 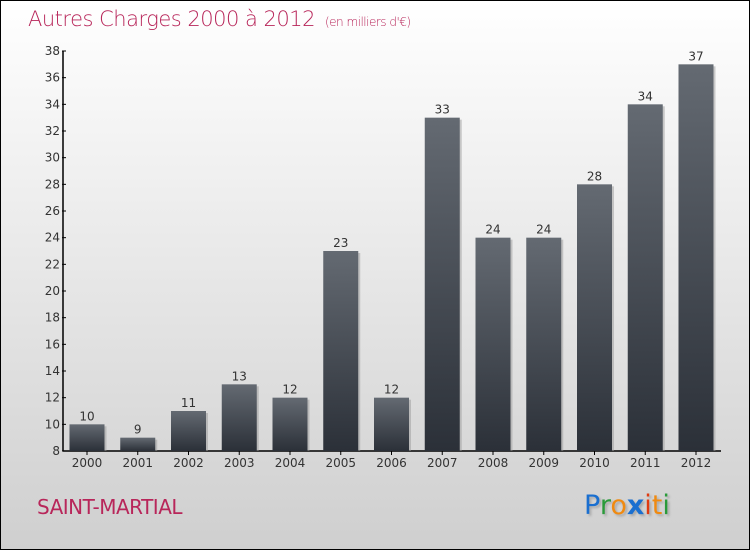 What do you see at coordinates (391, 463) in the screenshot?
I see `x-tick-label: 2006` at bounding box center [391, 463].